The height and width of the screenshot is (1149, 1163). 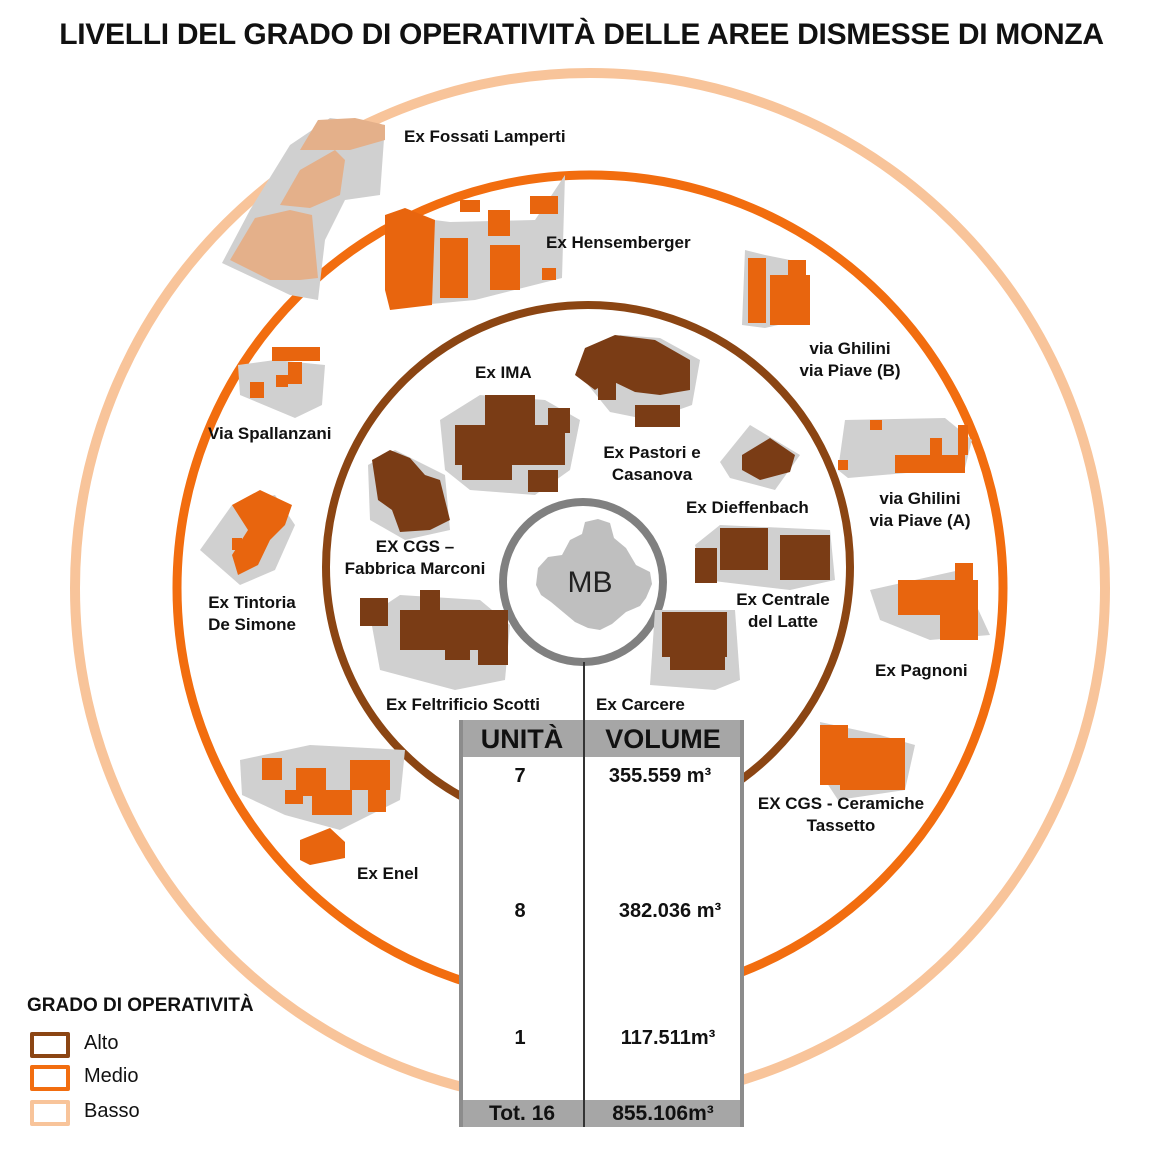 What do you see at coordinates (668, 1038) in the screenshot?
I see `table-cell-volume-basso: 117.511m³` at bounding box center [668, 1038].